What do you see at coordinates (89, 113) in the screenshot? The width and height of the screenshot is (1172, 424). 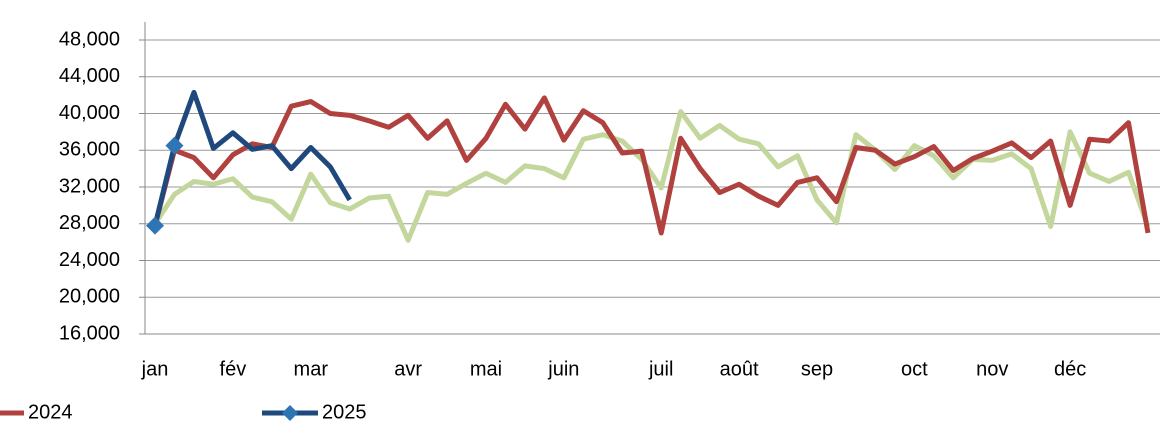 I see `y-tick-label: 40,000` at bounding box center [89, 113].